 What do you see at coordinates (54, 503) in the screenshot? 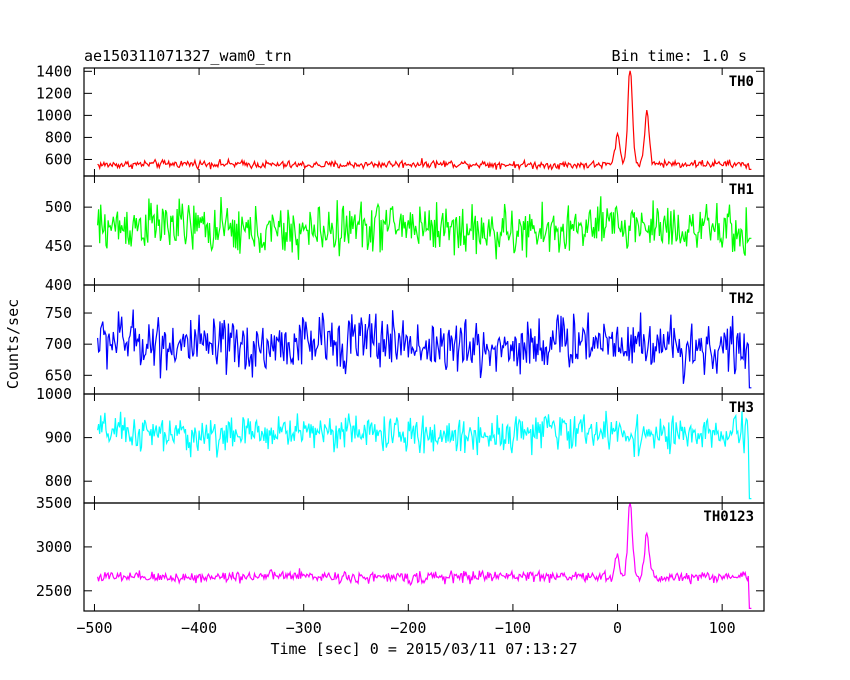
I see `y-tick-label: 3500` at bounding box center [54, 503].